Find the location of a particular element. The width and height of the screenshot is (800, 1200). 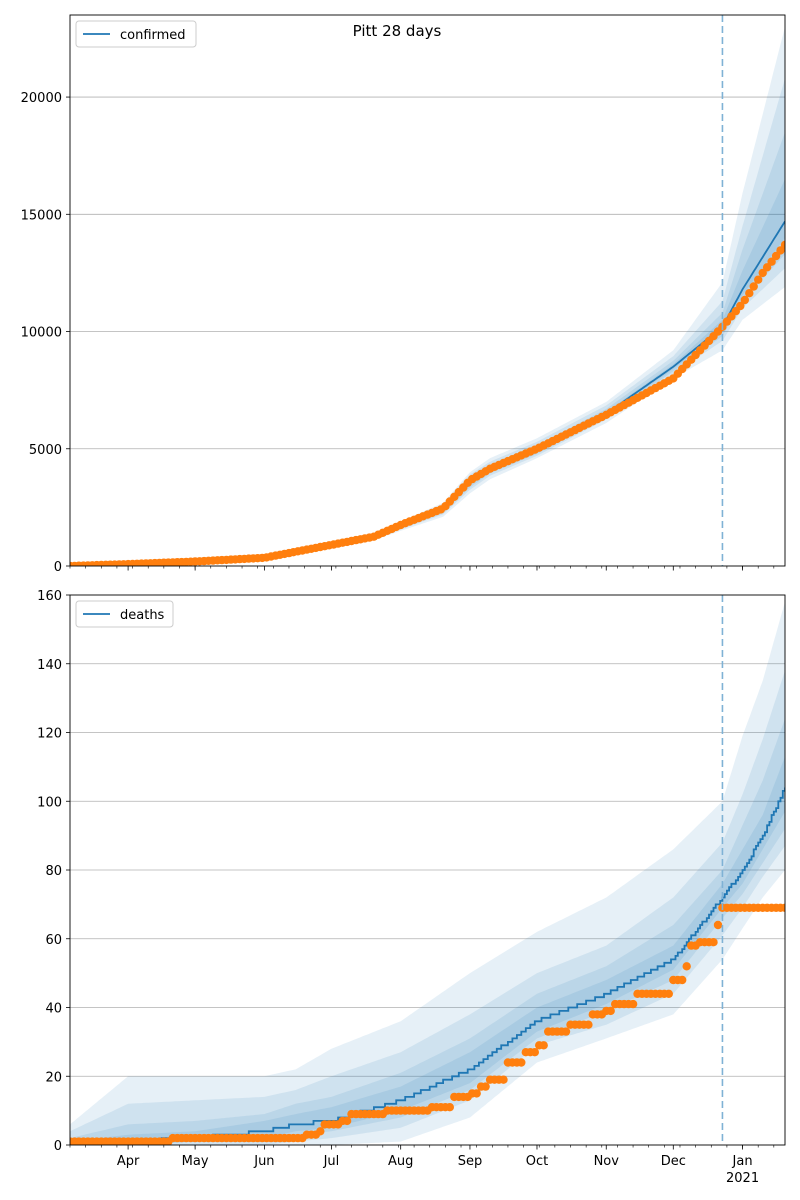

y-tick-label: 10000 is located at coordinates (41, 333).